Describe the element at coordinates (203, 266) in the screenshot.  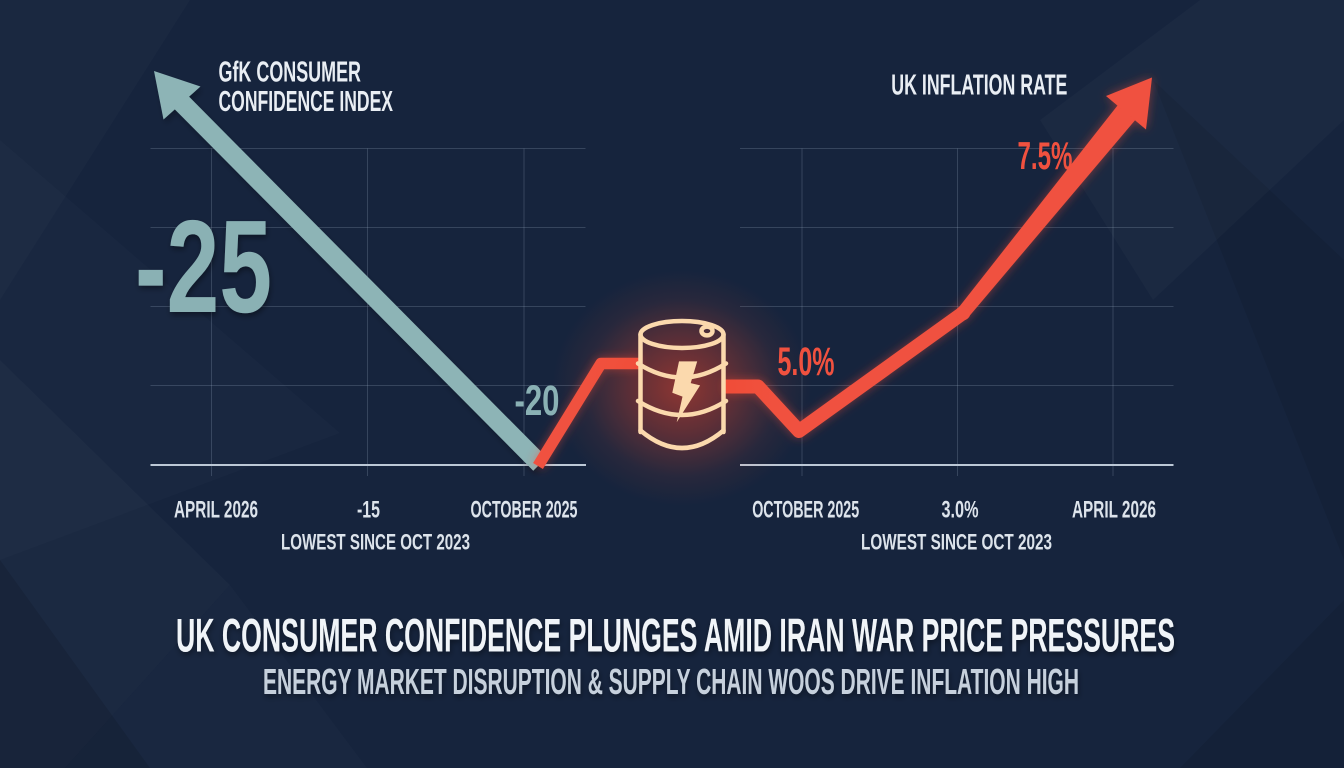
I see `svg-text: -25` at that location.